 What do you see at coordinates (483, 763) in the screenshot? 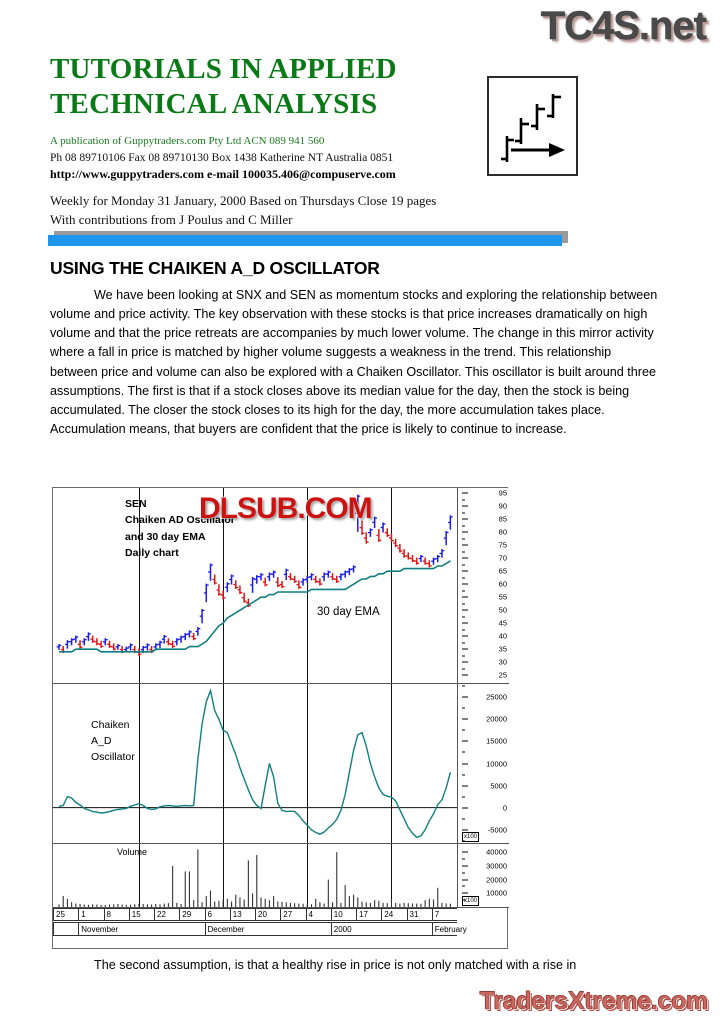
I see `oscillator-axis: x100 25000 20000 15000 10000 5000 0 -5000` at bounding box center [483, 763].